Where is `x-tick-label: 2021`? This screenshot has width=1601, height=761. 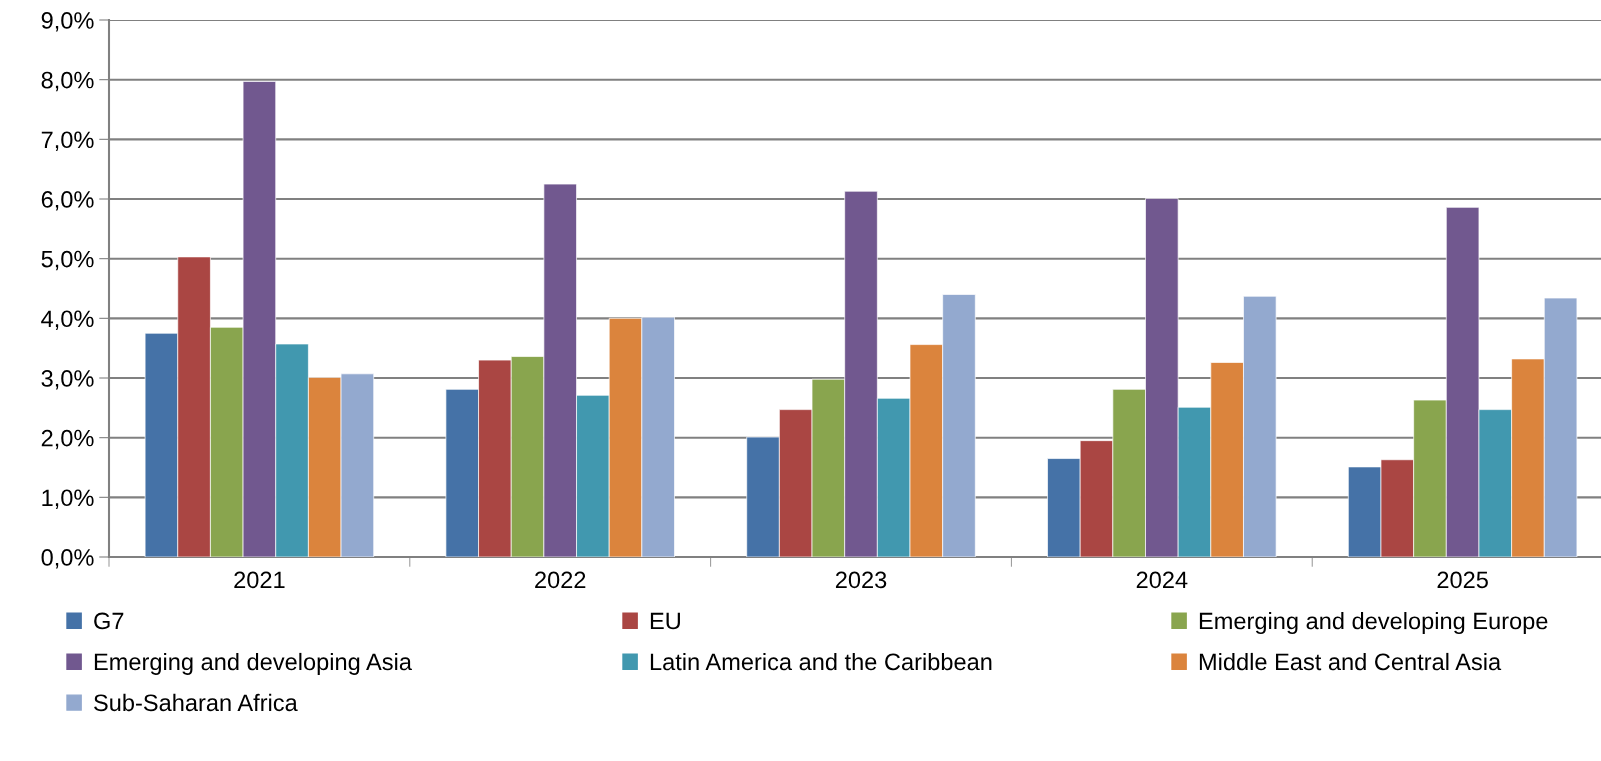 x-tick-label: 2021 is located at coordinates (259, 580).